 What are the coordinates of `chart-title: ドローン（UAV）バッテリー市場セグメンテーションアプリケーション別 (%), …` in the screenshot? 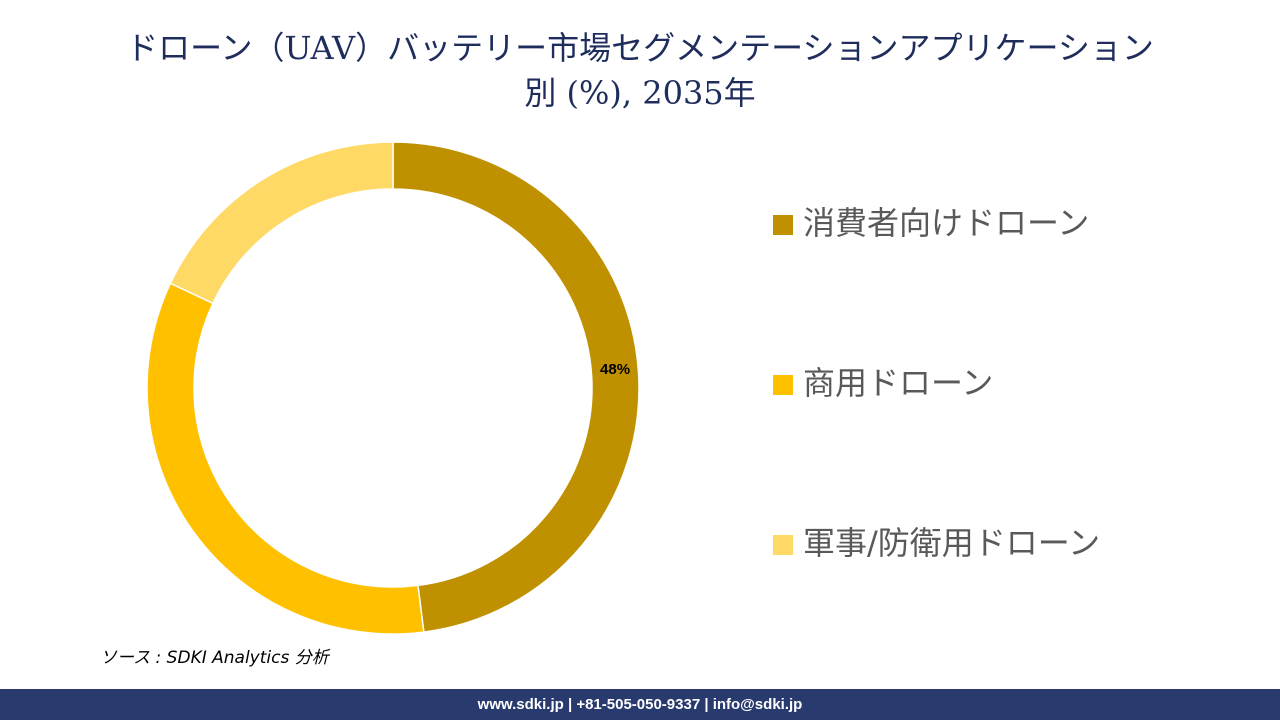 It's located at (640, 70).